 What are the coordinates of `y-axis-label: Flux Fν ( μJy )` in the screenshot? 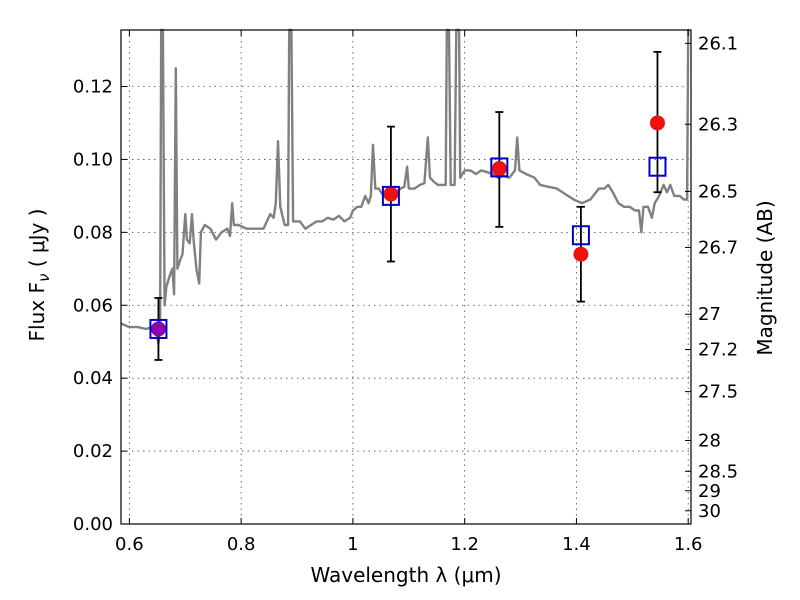 It's located at (39, 275).